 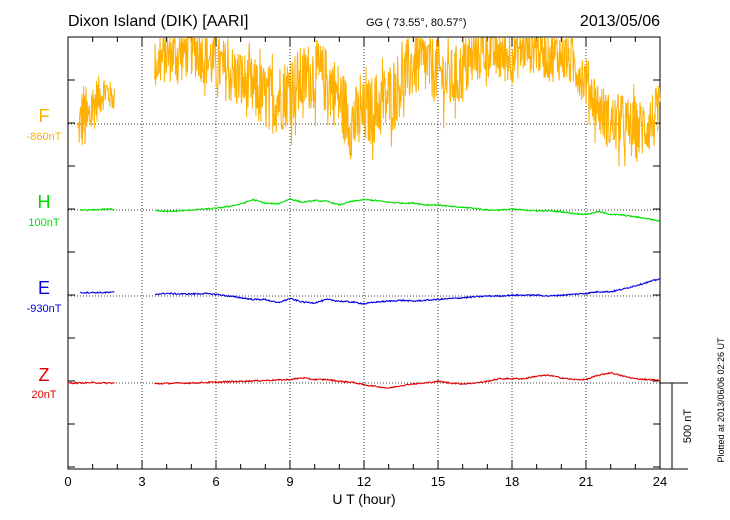 I want to click on chart-title: Dixon Island (DIK) [AARI], so click(x=158, y=21).